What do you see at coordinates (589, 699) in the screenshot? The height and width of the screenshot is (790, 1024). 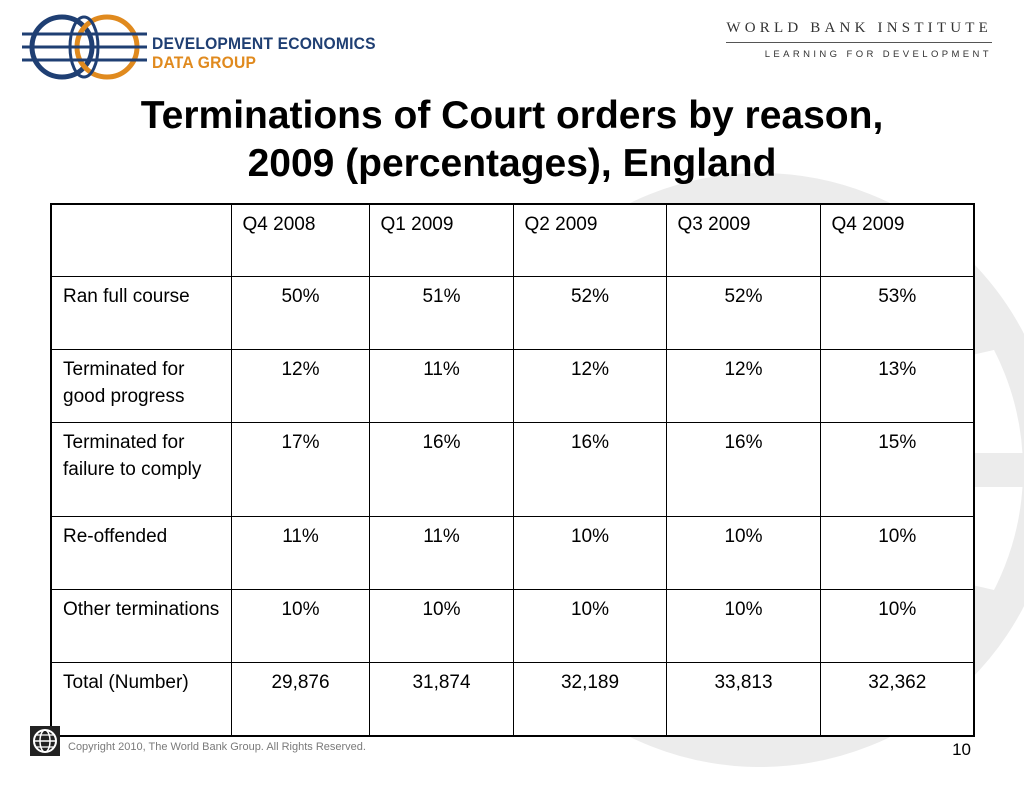 I see `table-cell: 32,189` at bounding box center [589, 699].